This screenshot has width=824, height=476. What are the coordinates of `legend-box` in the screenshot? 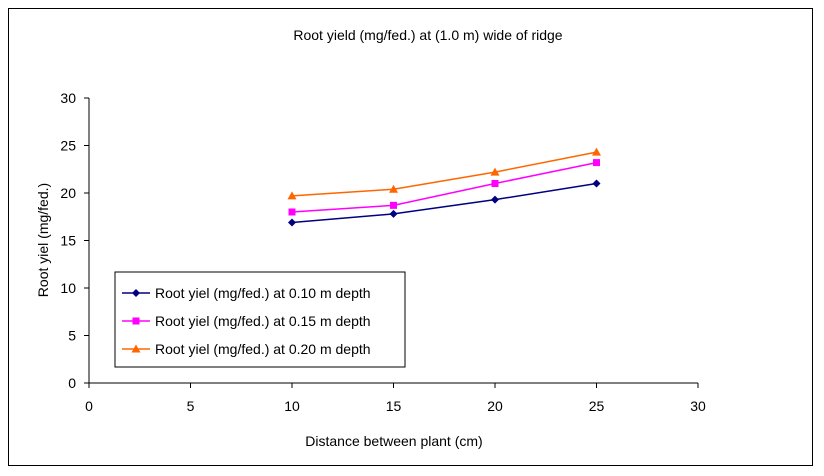 It's located at (260, 319).